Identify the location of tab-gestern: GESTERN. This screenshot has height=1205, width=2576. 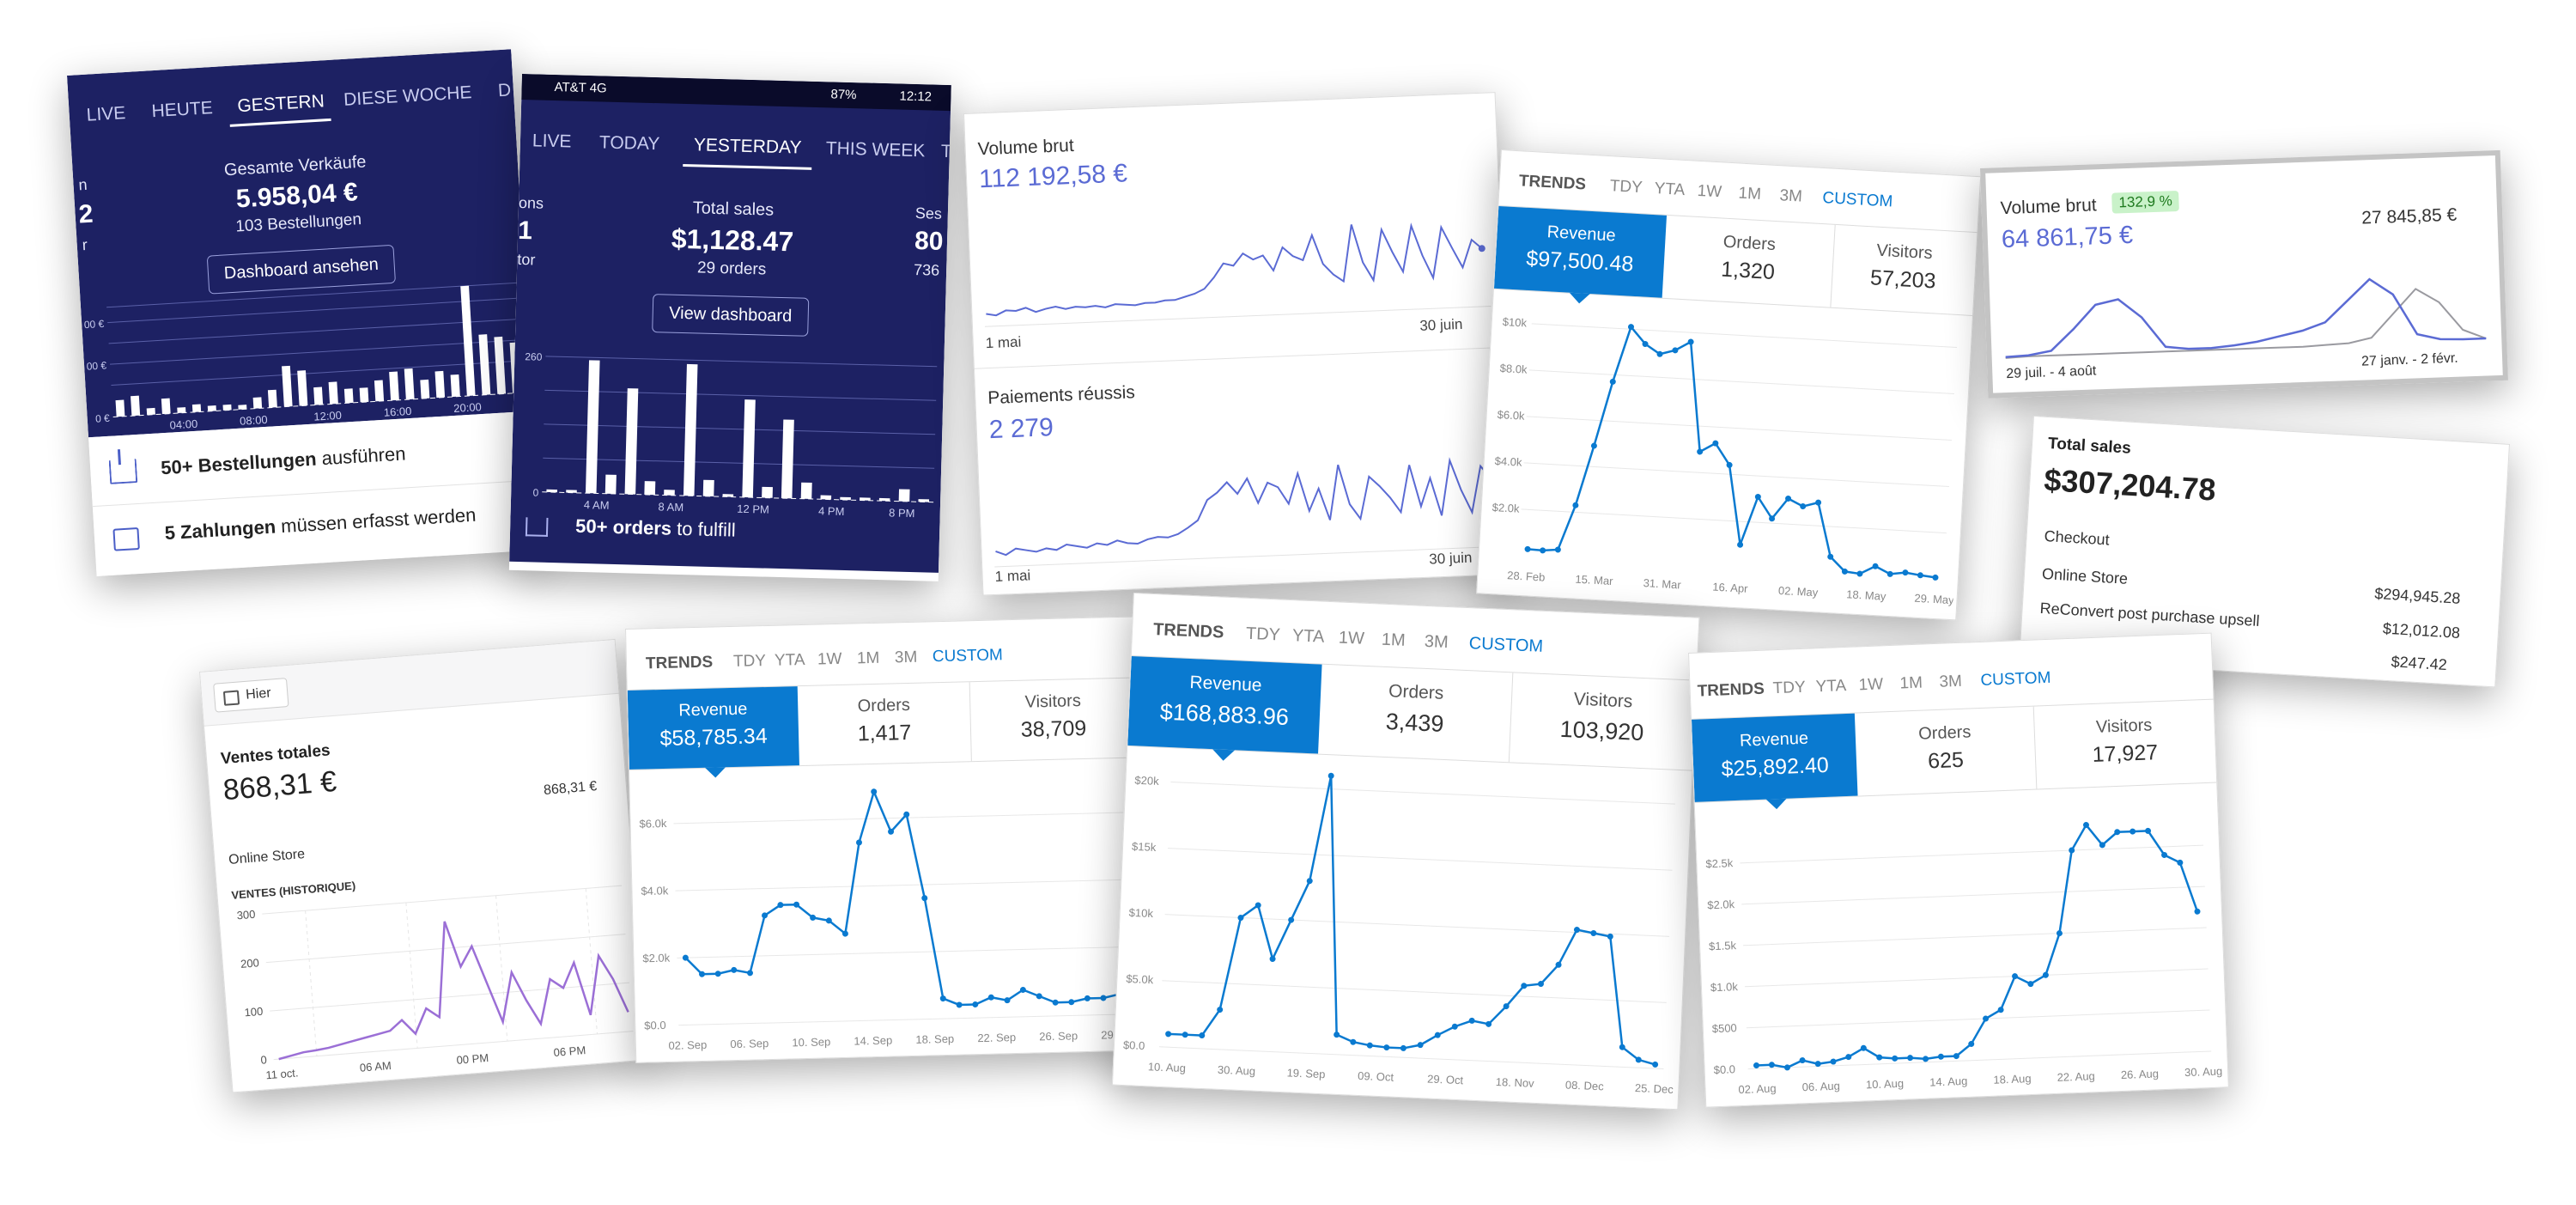
(280, 104).